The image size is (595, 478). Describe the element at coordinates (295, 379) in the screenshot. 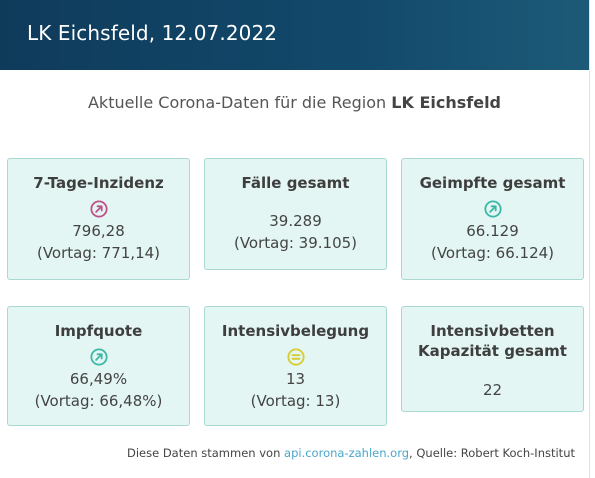

I see `card-value: 13` at that location.